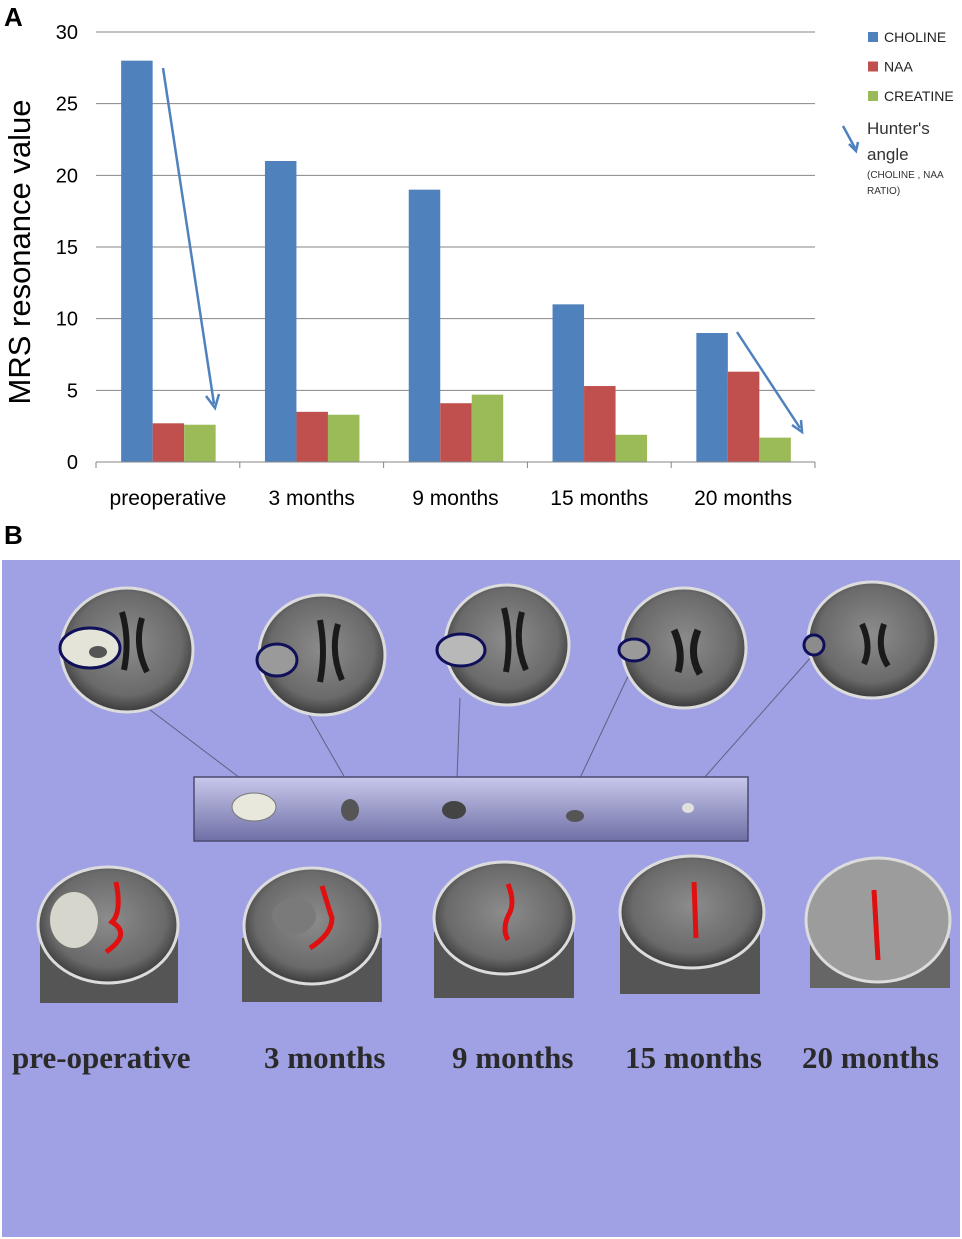  Describe the element at coordinates (126, 650) in the screenshot. I see `axial-scan-preoperative` at that location.